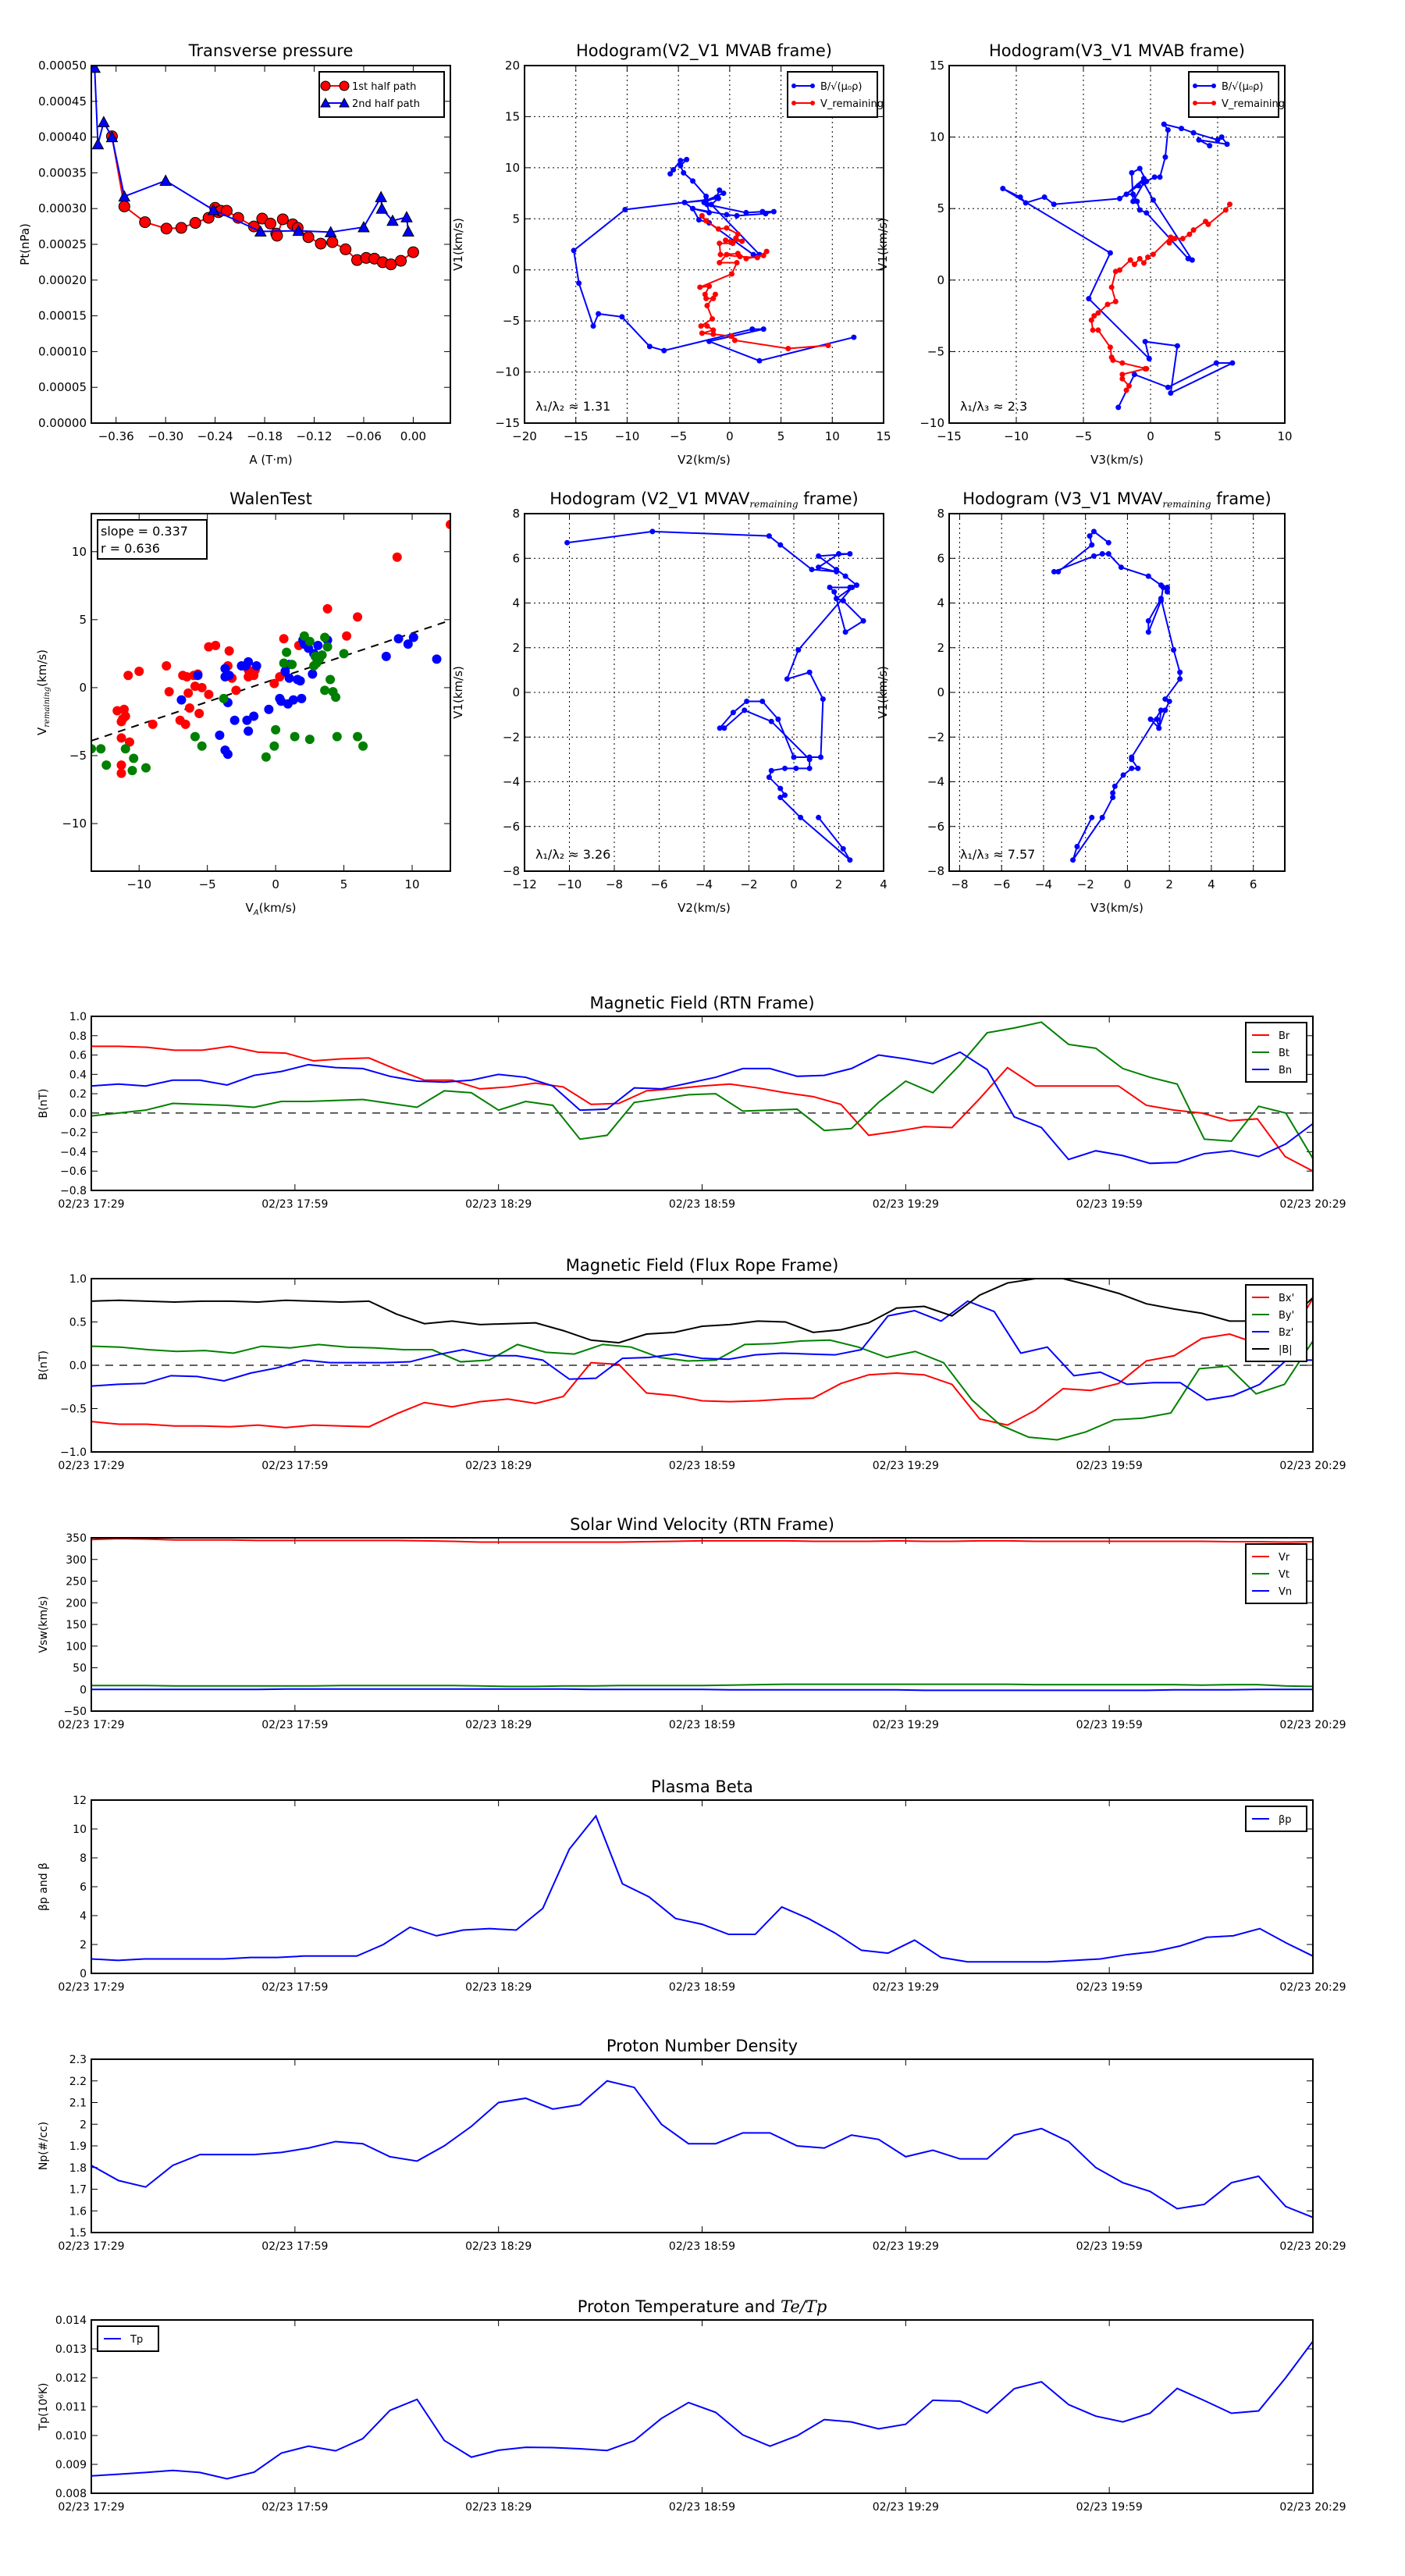  I want to click on y-tick-label: 0.010, so click(71, 2436).